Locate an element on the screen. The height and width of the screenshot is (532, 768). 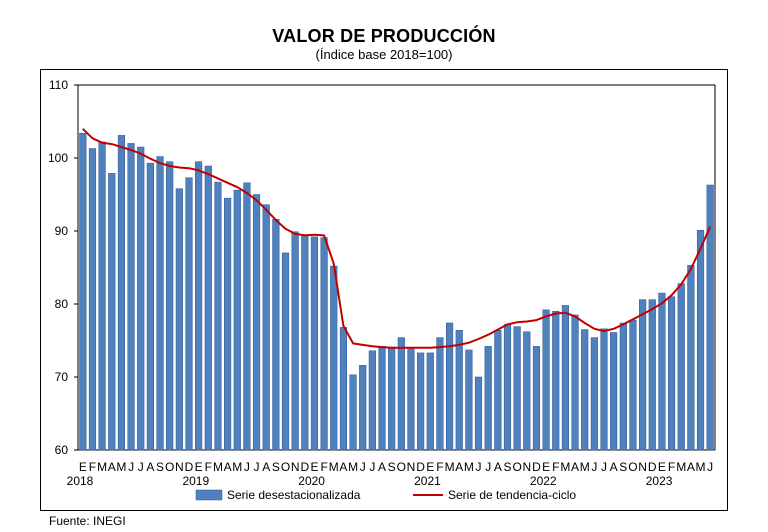
y-tick-label: 80 is located at coordinates (62, 304).